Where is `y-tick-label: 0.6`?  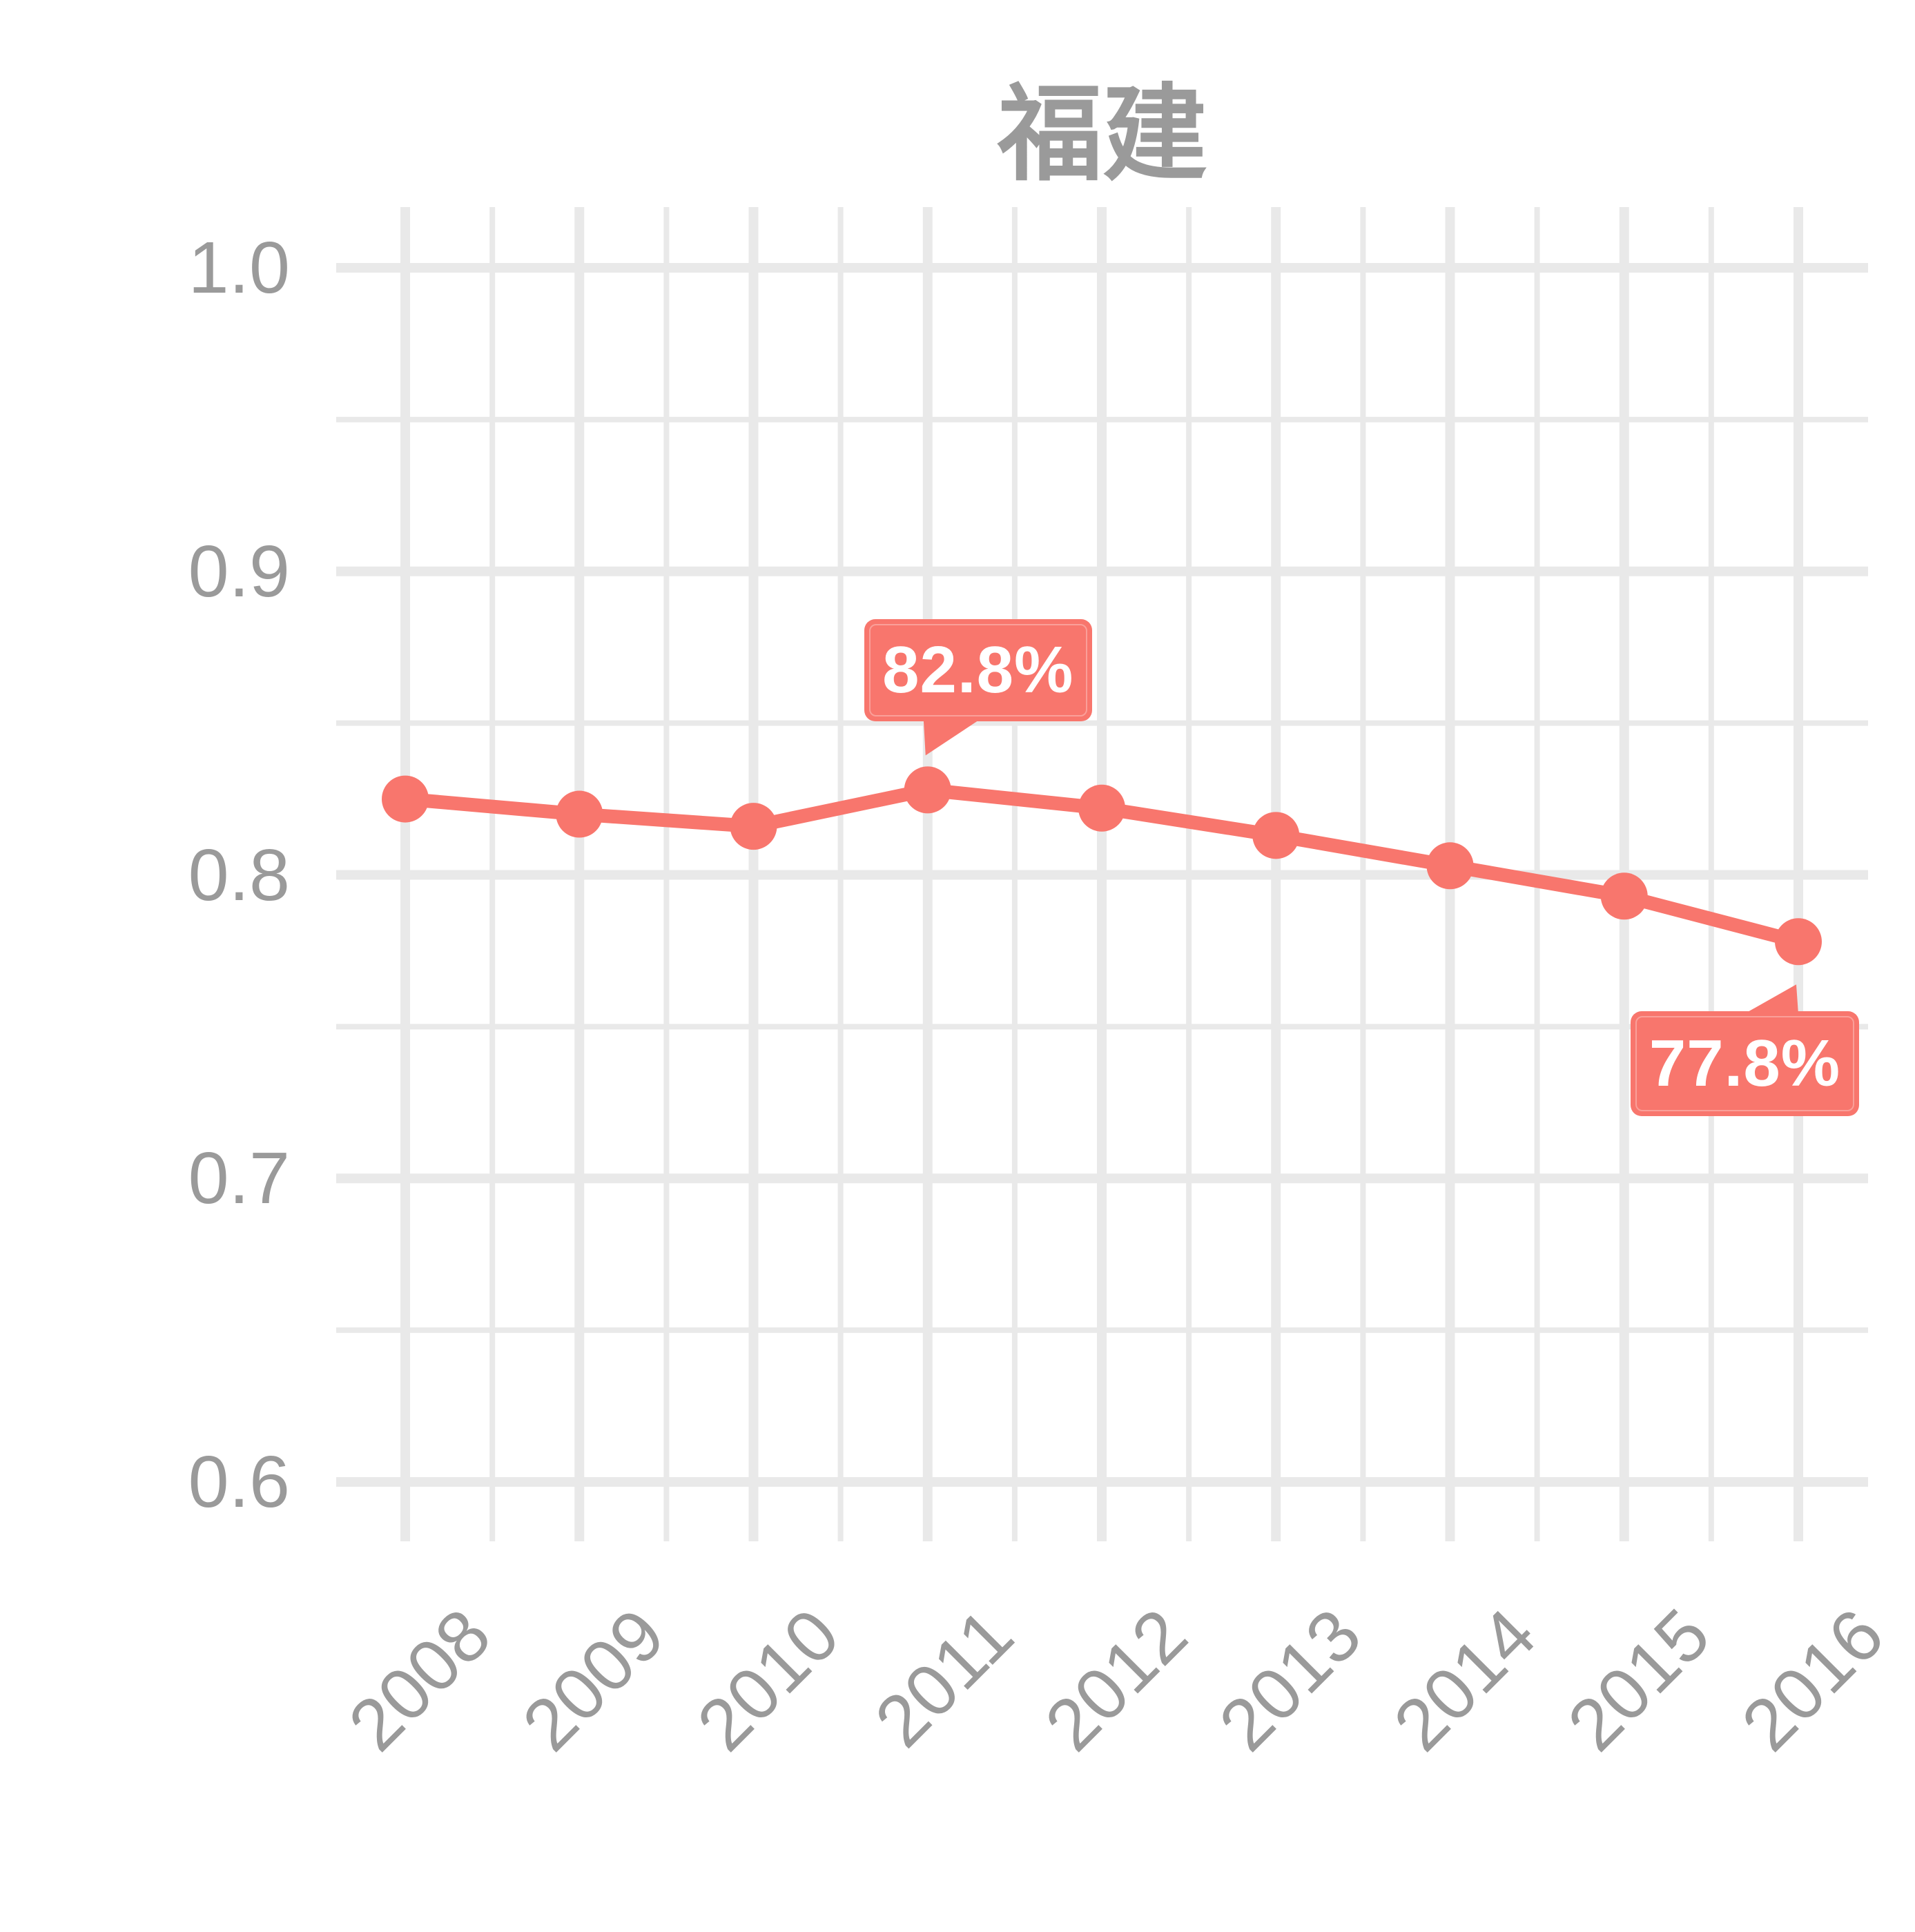 y-tick-label: 0.6 is located at coordinates (239, 1482).